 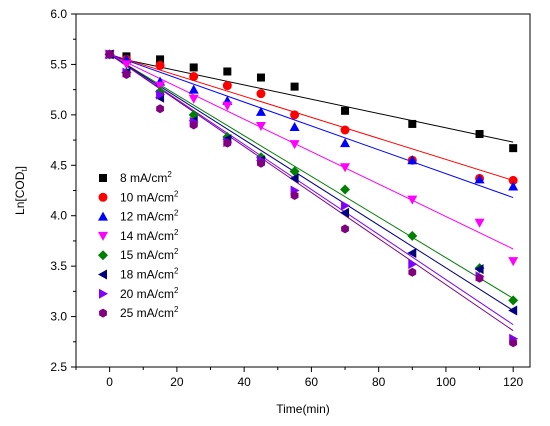 I want to click on legend-label-series-8: 25 mA/cm2, so click(x=149, y=312).